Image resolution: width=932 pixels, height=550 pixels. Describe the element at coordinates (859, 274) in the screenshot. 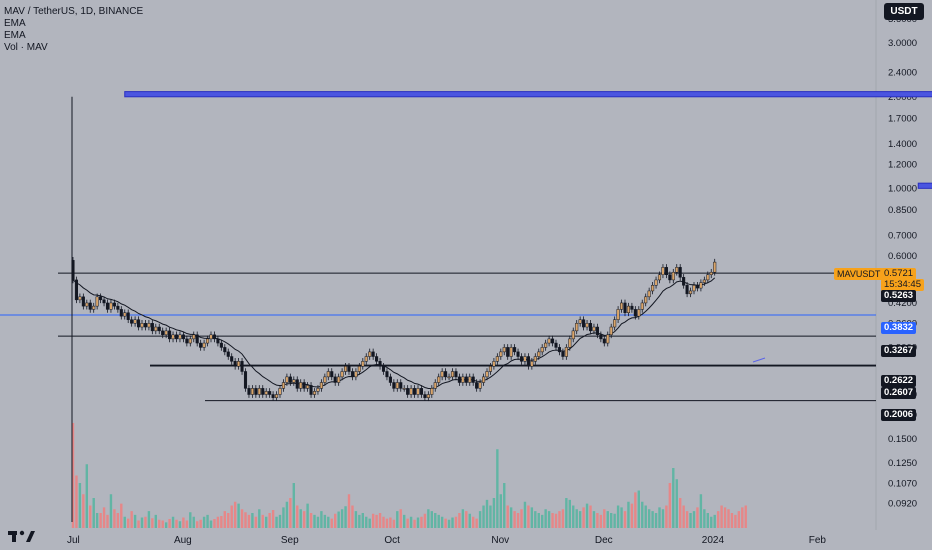

I see `symbol-tag: MAVUSDT` at that location.